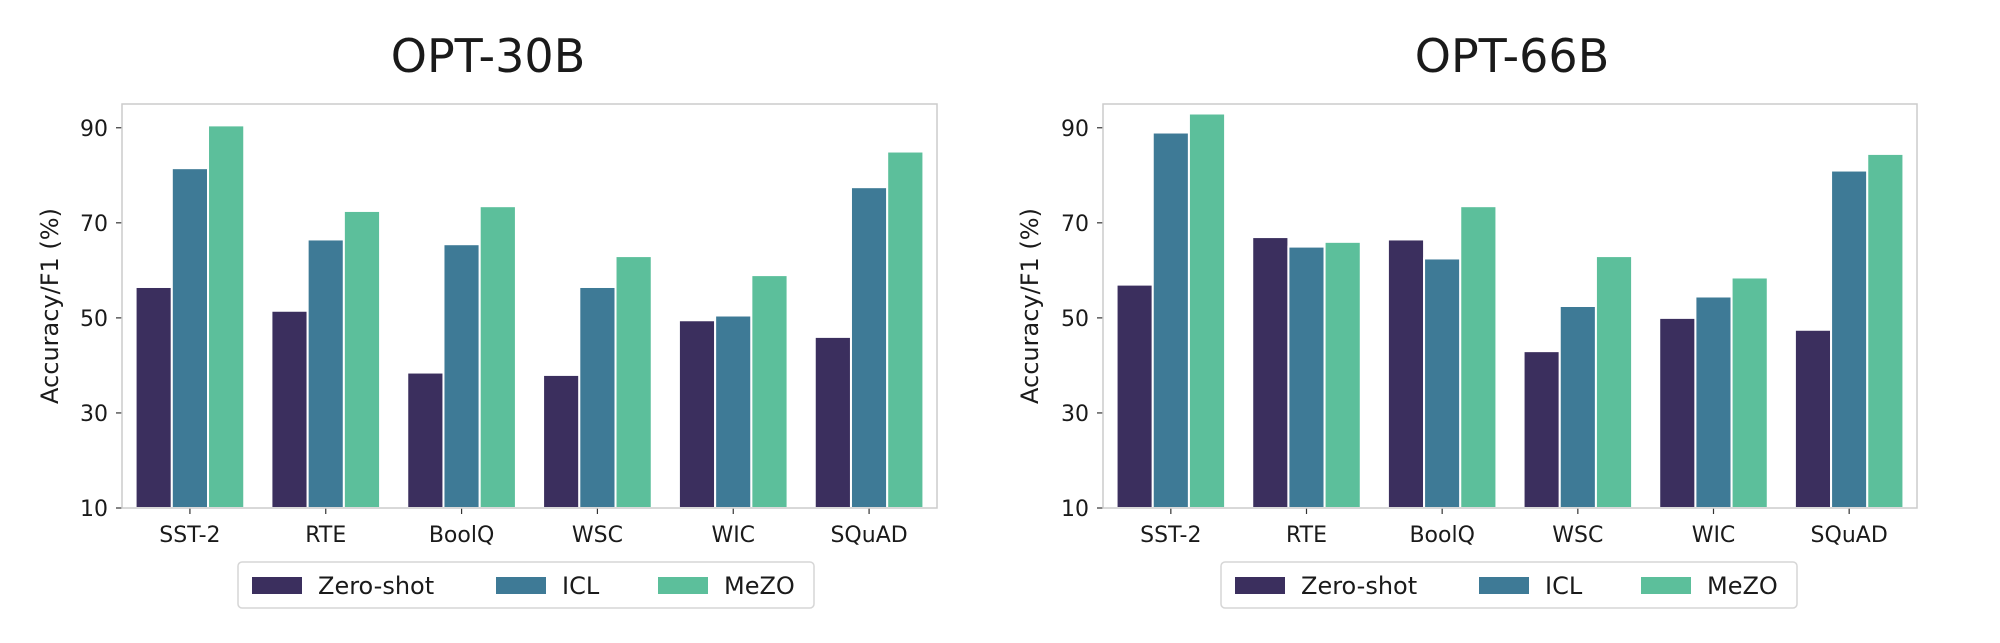 The width and height of the screenshot is (2000, 643). What do you see at coordinates (1512, 56) in the screenshot?
I see `chart-title: OPT-66B` at bounding box center [1512, 56].